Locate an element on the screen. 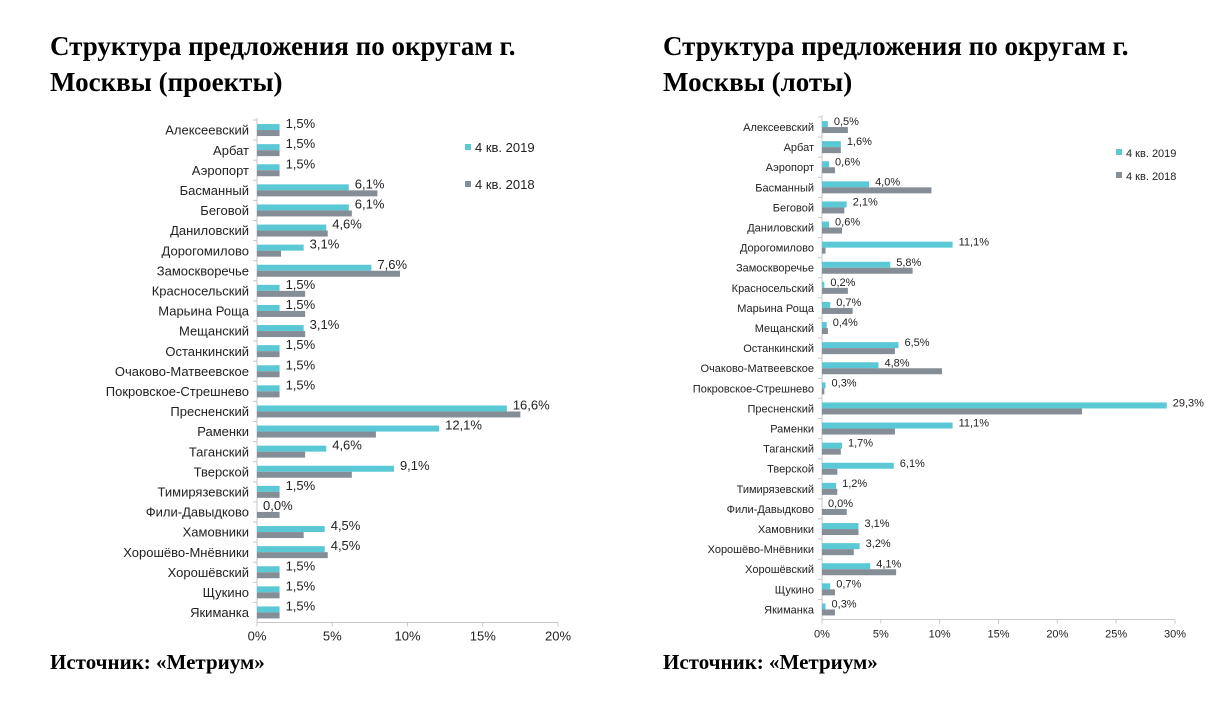 Image resolution: width=1216 pixels, height=701 pixels. data-label: 0,2% is located at coordinates (842, 283).